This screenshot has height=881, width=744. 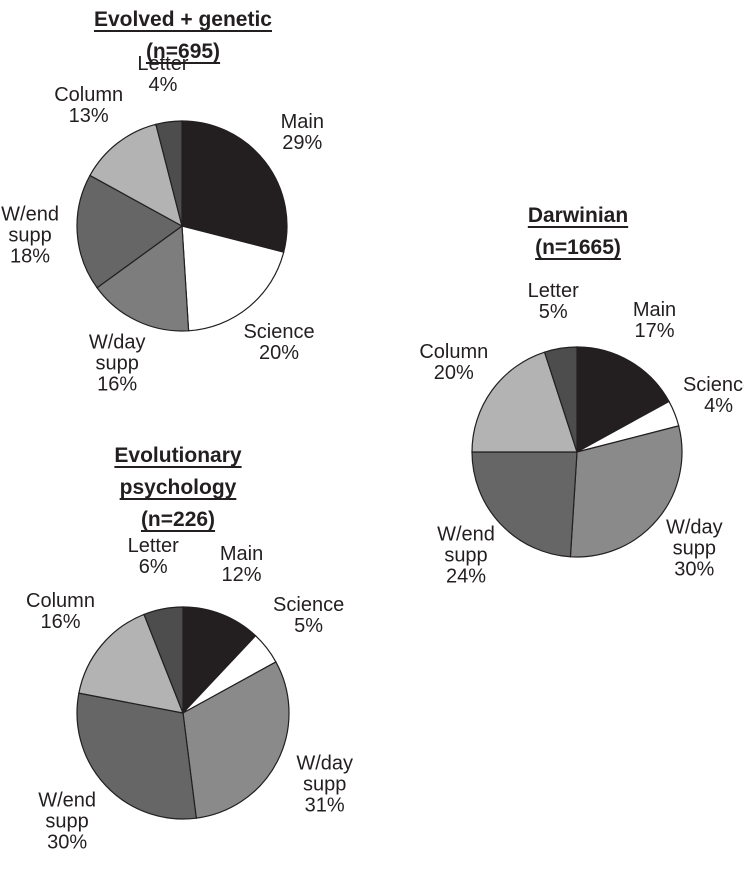 I want to click on slice-label: Column 16%, so click(x=60, y=611).